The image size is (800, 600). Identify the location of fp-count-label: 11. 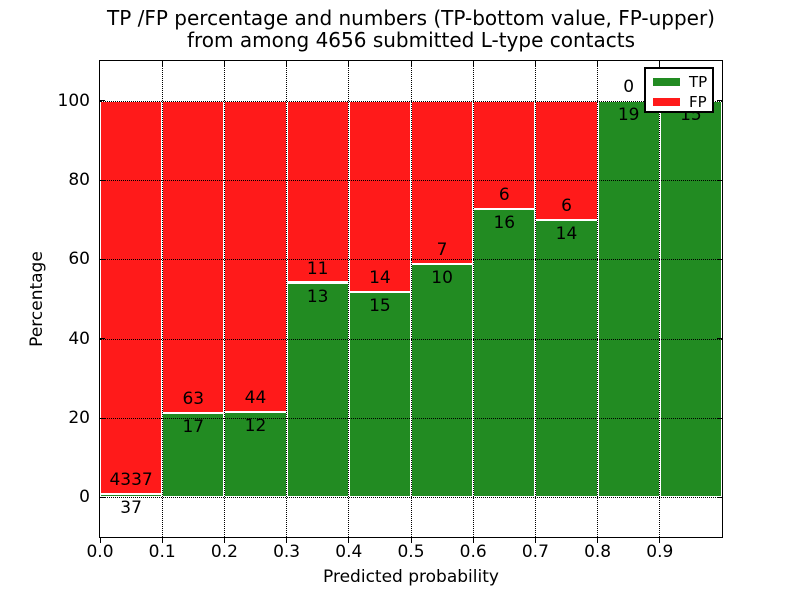
(317, 268).